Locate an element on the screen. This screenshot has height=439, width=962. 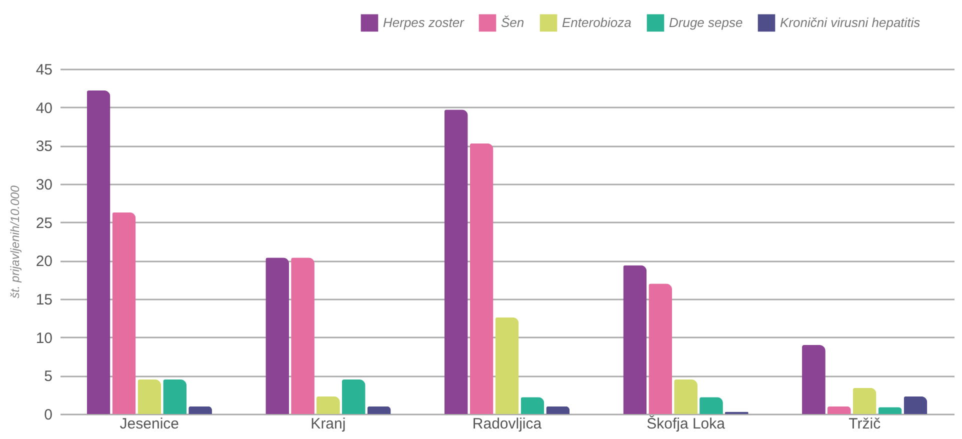
y-tick-label: 40 is located at coordinates (44, 108).